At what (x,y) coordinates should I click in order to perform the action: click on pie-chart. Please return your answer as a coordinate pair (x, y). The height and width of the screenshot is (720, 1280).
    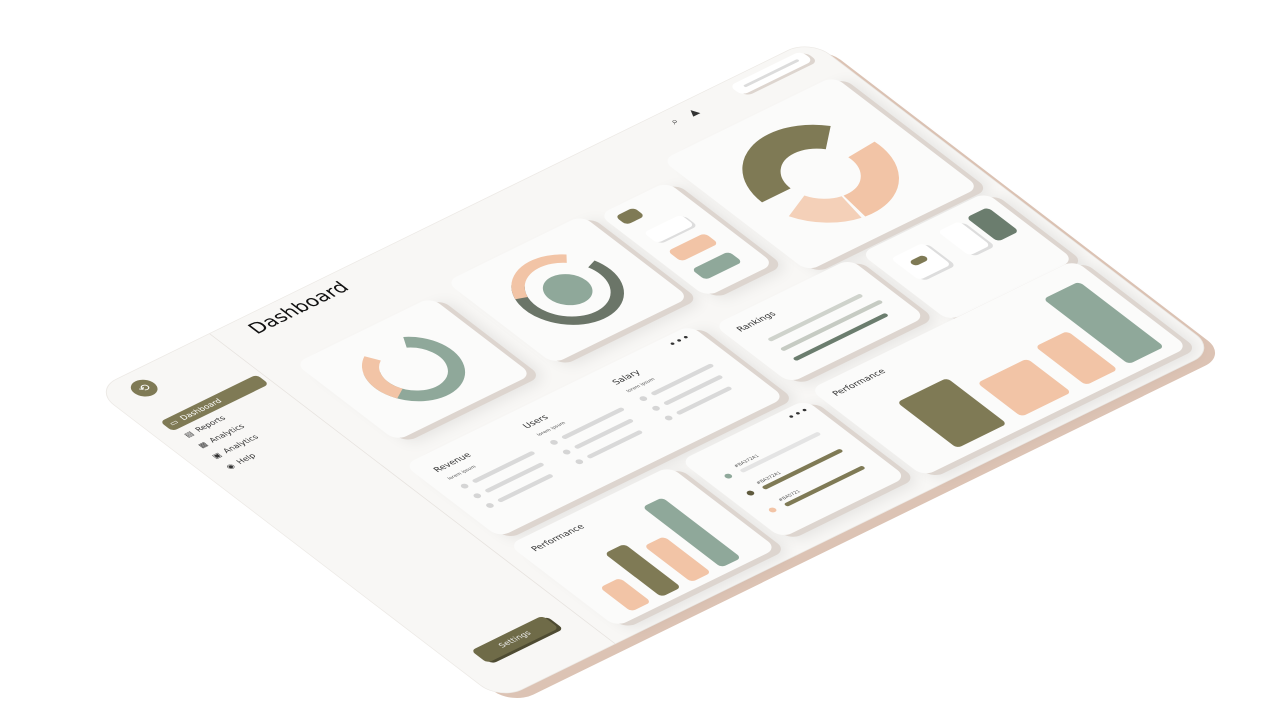
    Looking at the image, I should click on (820, 173).